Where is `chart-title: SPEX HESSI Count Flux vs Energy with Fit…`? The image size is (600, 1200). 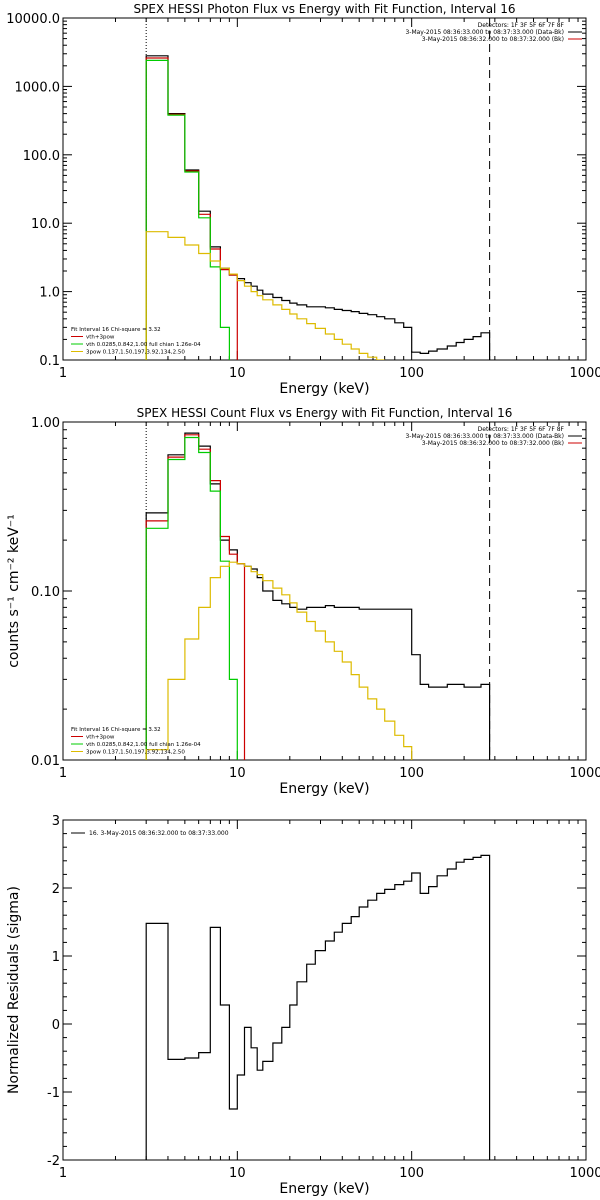
chart-title: SPEX HESSI Count Flux vs Energy with Fit… is located at coordinates (325, 413).